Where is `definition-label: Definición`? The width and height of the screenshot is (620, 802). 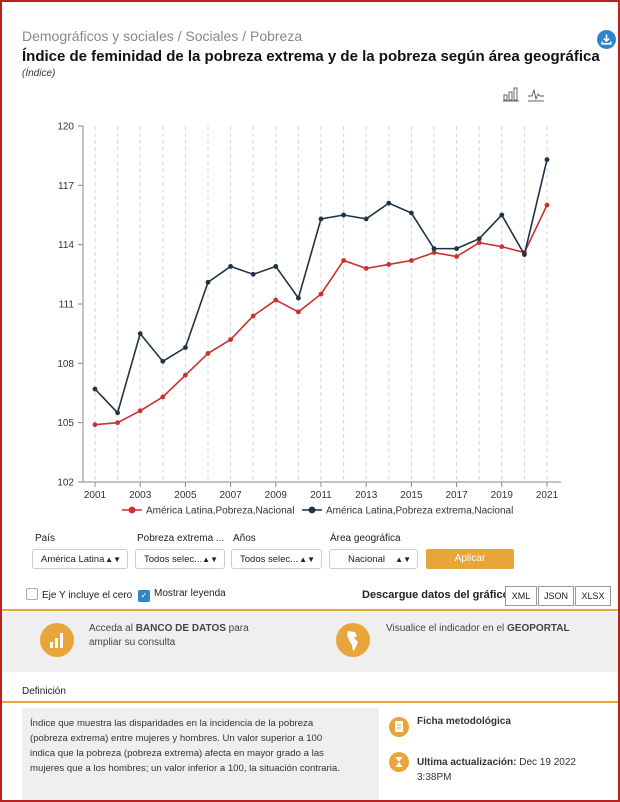
definition-label: Definición is located at coordinates (44, 691).